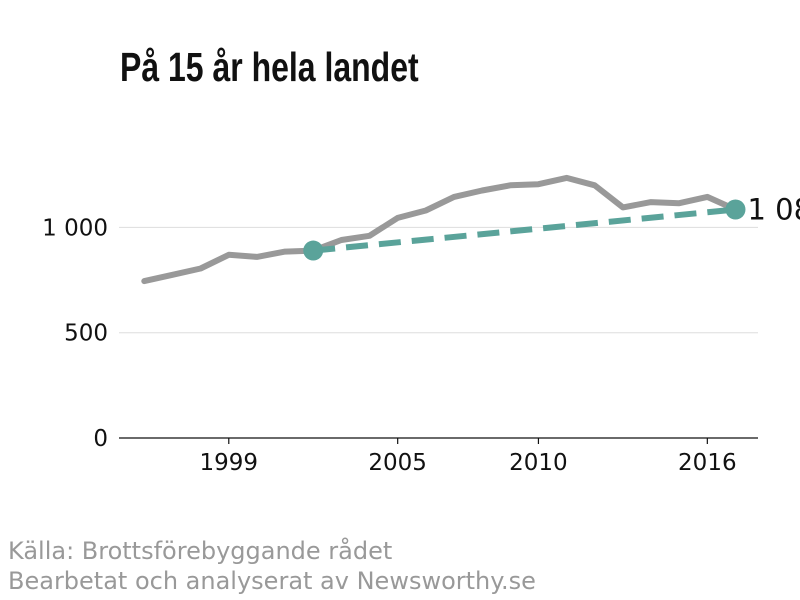 This screenshot has height=600, width=800. I want to click on x-tick-label: 1999, so click(229, 463).